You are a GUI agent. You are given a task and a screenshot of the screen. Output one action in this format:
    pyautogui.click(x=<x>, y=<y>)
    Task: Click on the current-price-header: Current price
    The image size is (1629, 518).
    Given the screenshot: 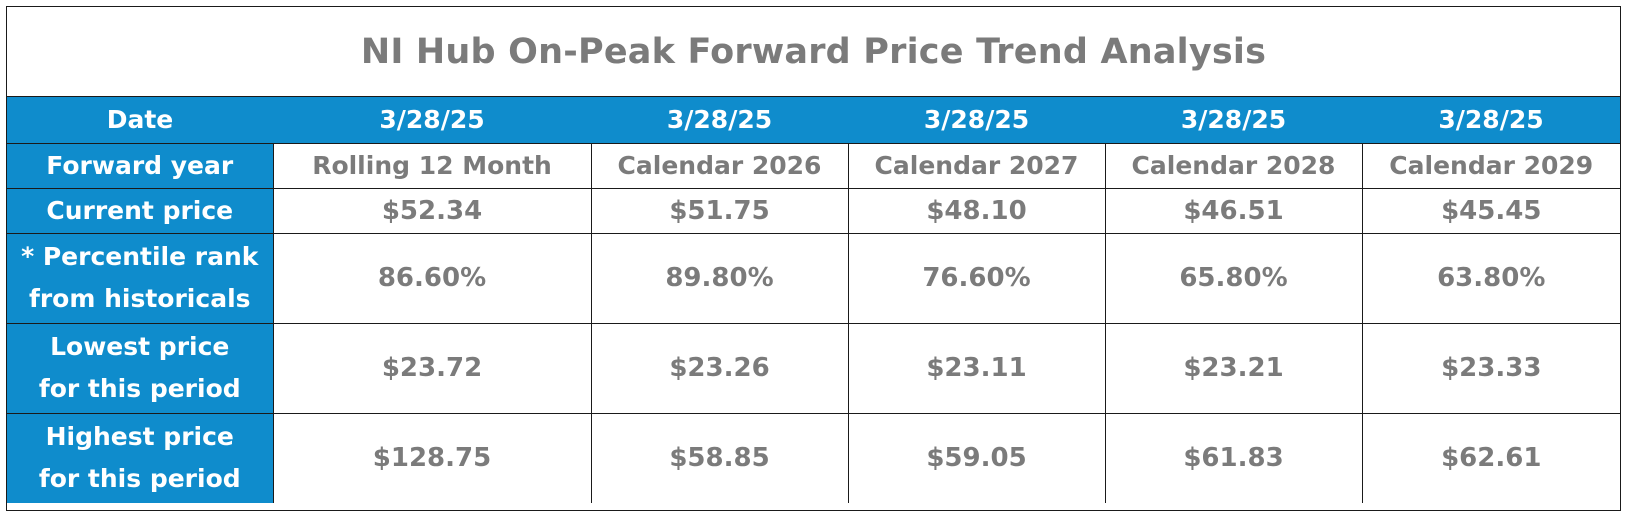 What is the action you would take?
    pyautogui.click(x=140, y=210)
    